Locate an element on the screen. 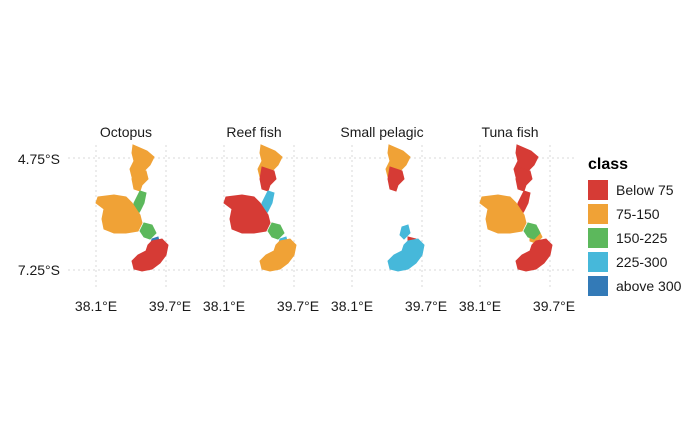  panel-tuna-fish: Tuna fish 38.1°E 39.7°E is located at coordinates (513, 219).